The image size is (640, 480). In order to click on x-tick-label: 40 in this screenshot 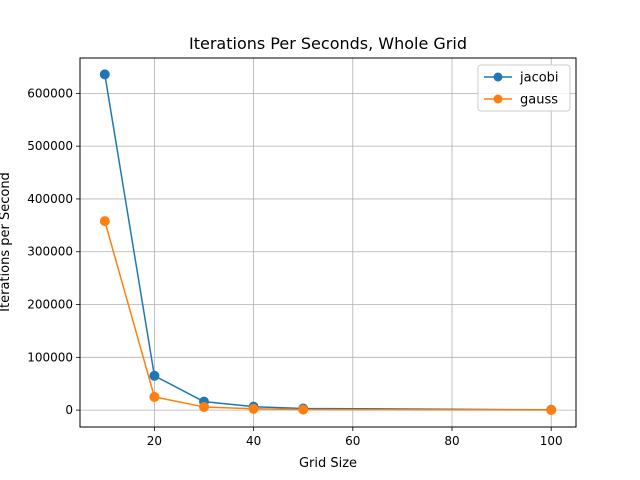, I will do `click(253, 441)`.